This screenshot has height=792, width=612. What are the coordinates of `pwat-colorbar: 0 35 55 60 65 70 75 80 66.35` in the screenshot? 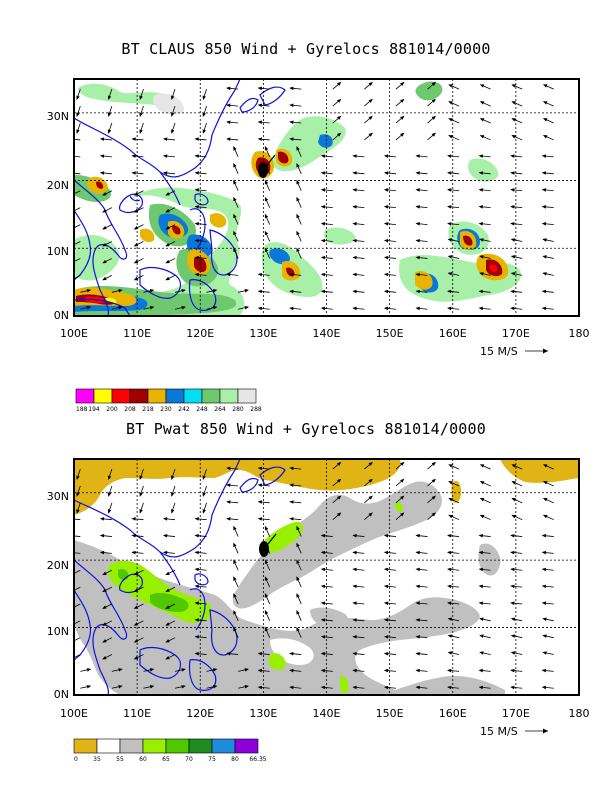 It's located at (170, 750).